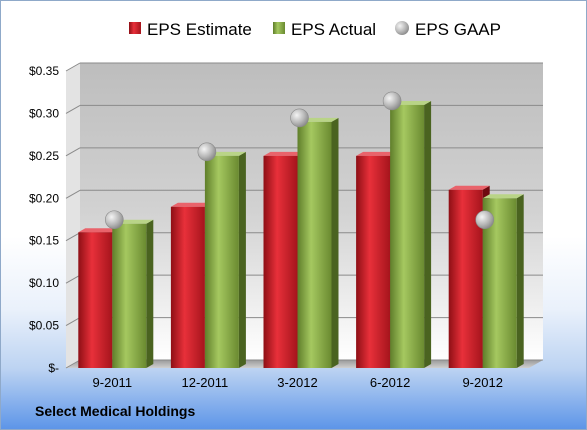 The image size is (587, 430). What do you see at coordinates (44, 156) in the screenshot?
I see `y-tick-label: $0.25` at bounding box center [44, 156].